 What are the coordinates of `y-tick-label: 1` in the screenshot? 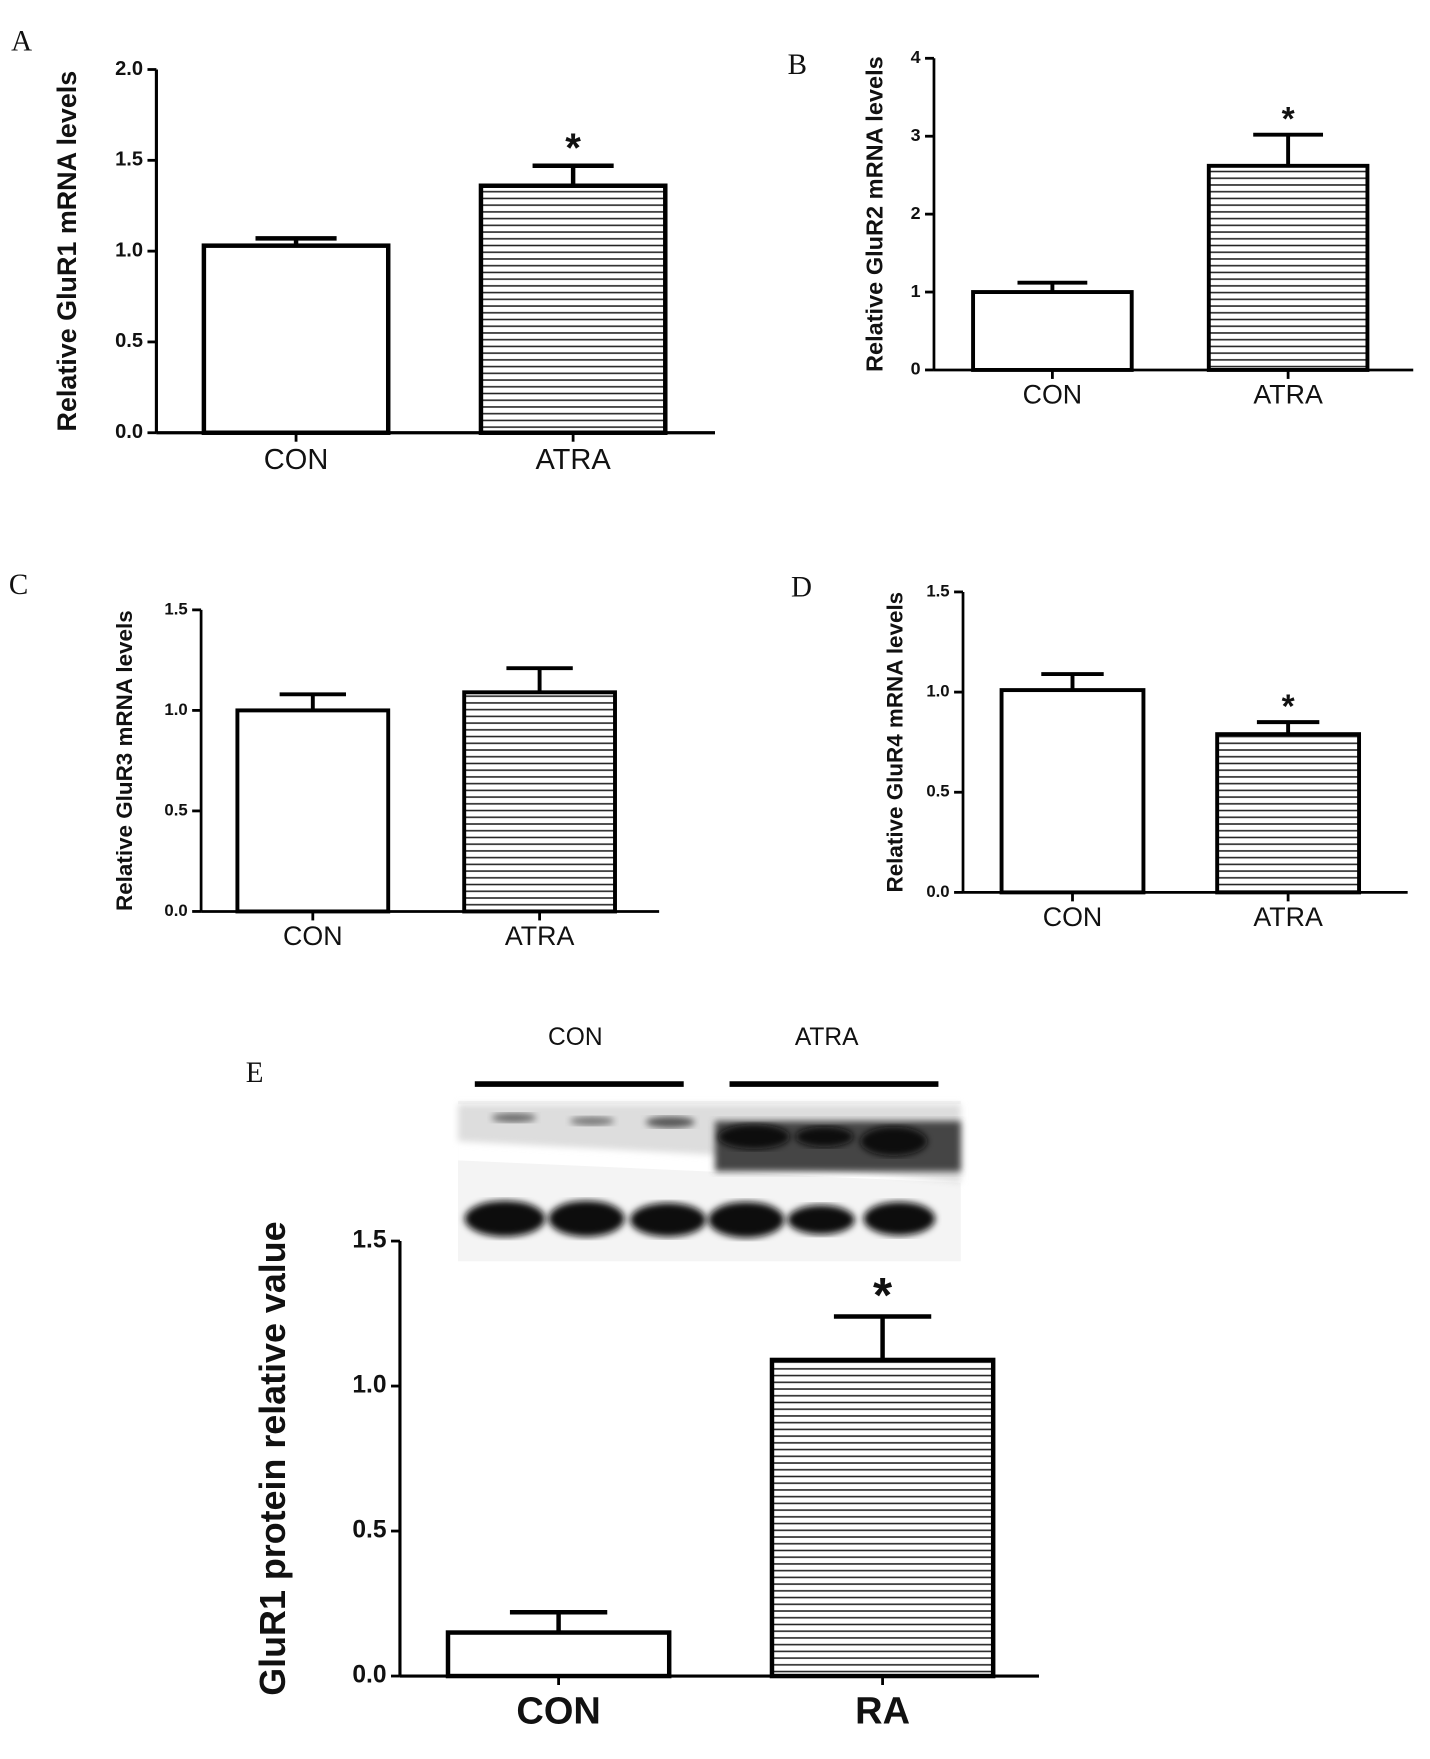 It's located at (916, 291).